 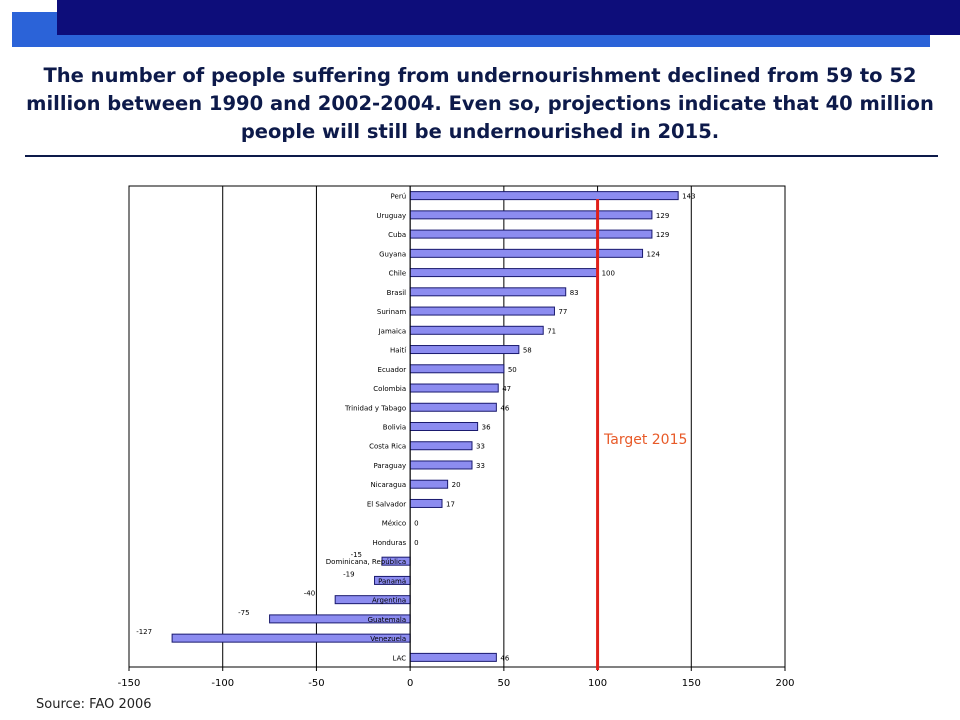 I want to click on value-label: 100, so click(x=608, y=274).